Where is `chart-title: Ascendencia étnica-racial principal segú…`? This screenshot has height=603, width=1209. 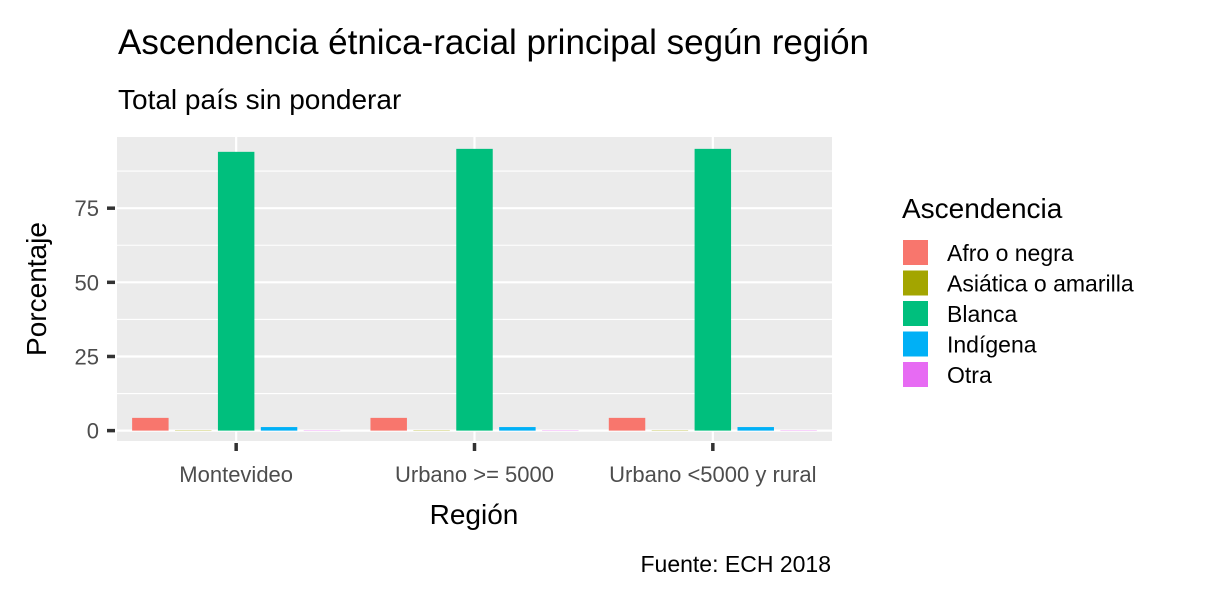 chart-title: Ascendencia étnica-racial principal segú… is located at coordinates (493, 42).